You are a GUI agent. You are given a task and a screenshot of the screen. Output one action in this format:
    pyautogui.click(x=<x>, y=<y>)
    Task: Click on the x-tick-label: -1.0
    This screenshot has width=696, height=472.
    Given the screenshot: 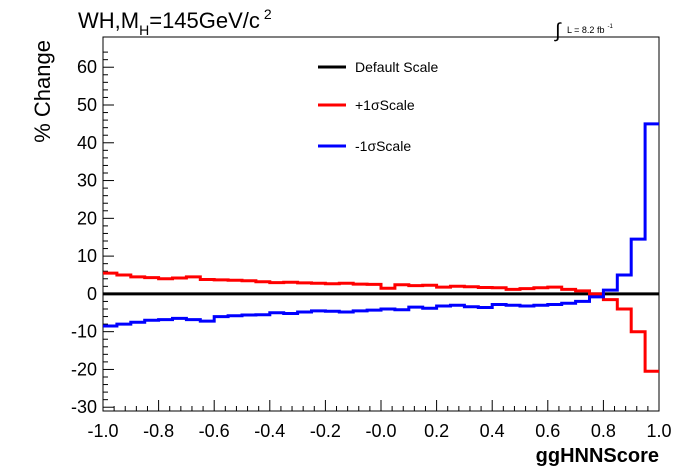 What is the action you would take?
    pyautogui.click(x=102, y=431)
    